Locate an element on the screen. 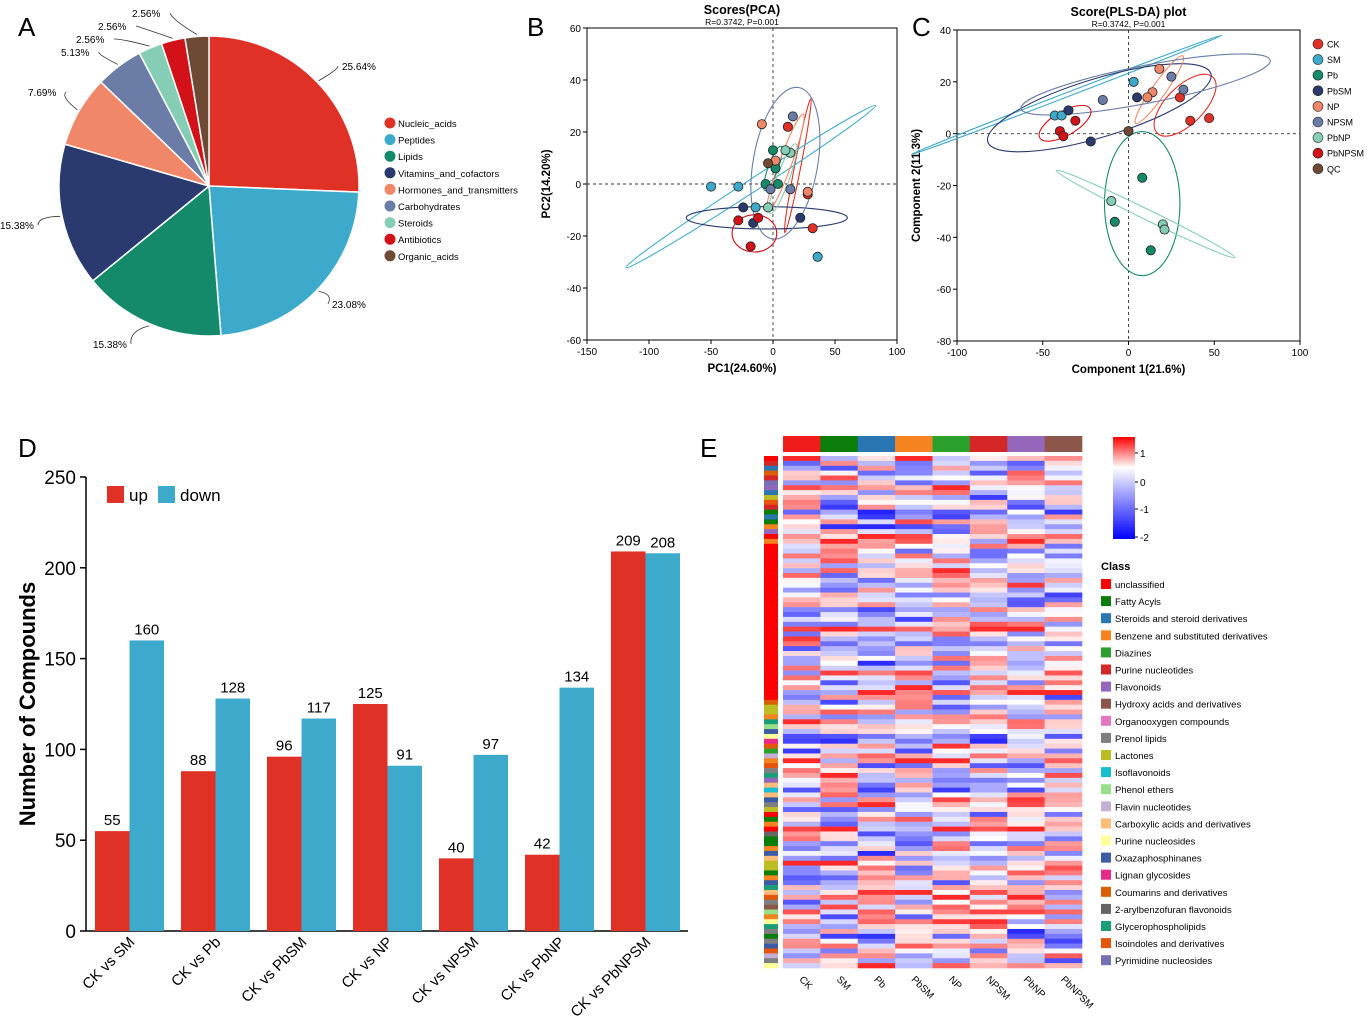 This screenshot has height=1023, width=1367. bar-value-label: 91 is located at coordinates (404, 755).